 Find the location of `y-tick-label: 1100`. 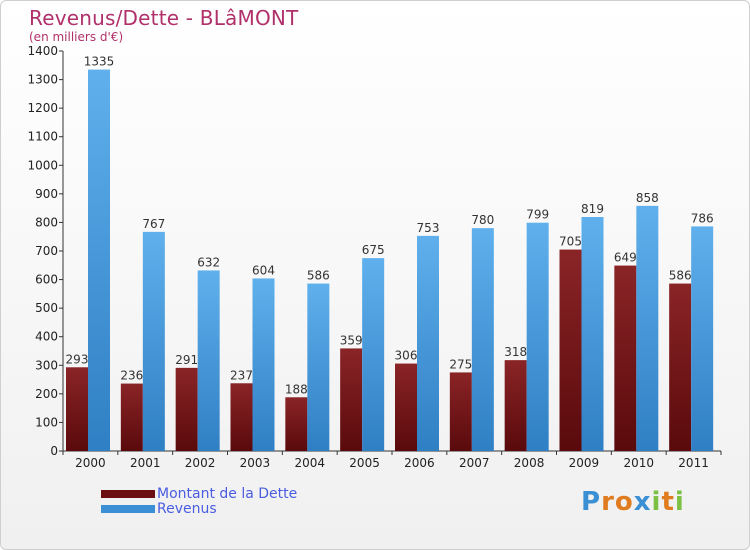

y-tick-label: 1100 is located at coordinates (42, 137).